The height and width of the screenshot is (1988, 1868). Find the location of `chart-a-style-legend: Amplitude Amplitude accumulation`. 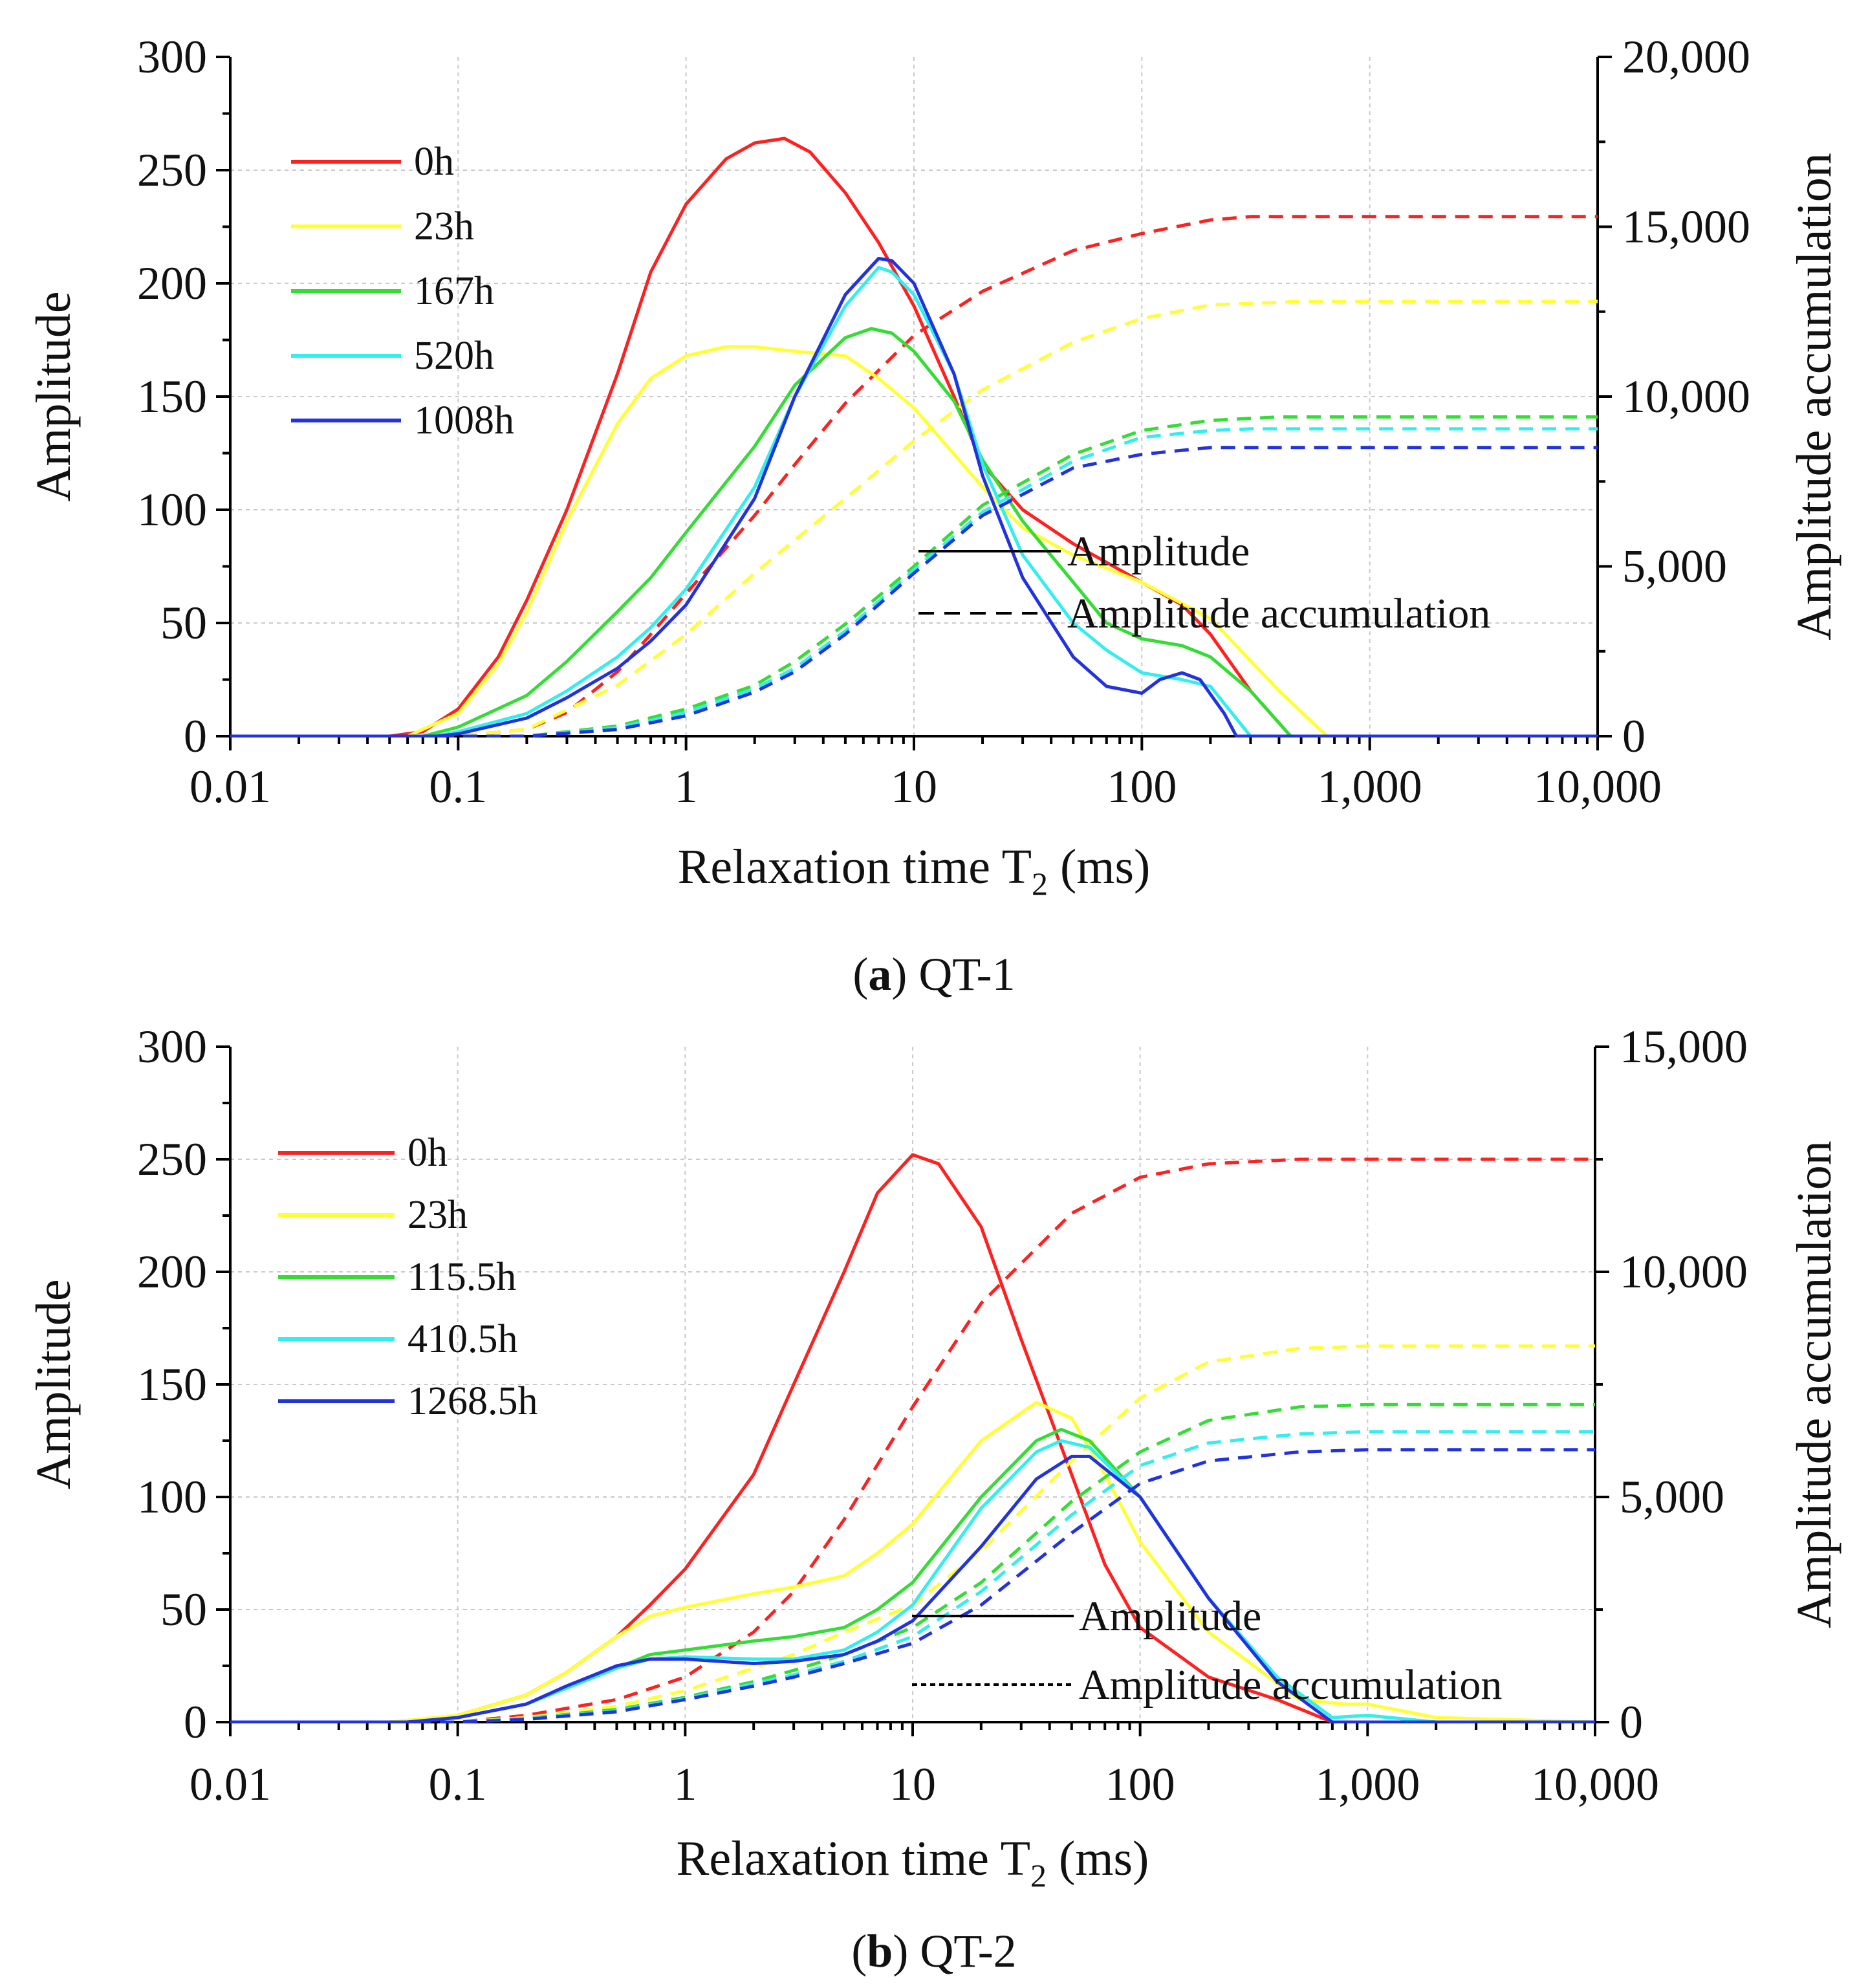

chart-a-style-legend: Amplitude Amplitude accumulation is located at coordinates (1204, 582).